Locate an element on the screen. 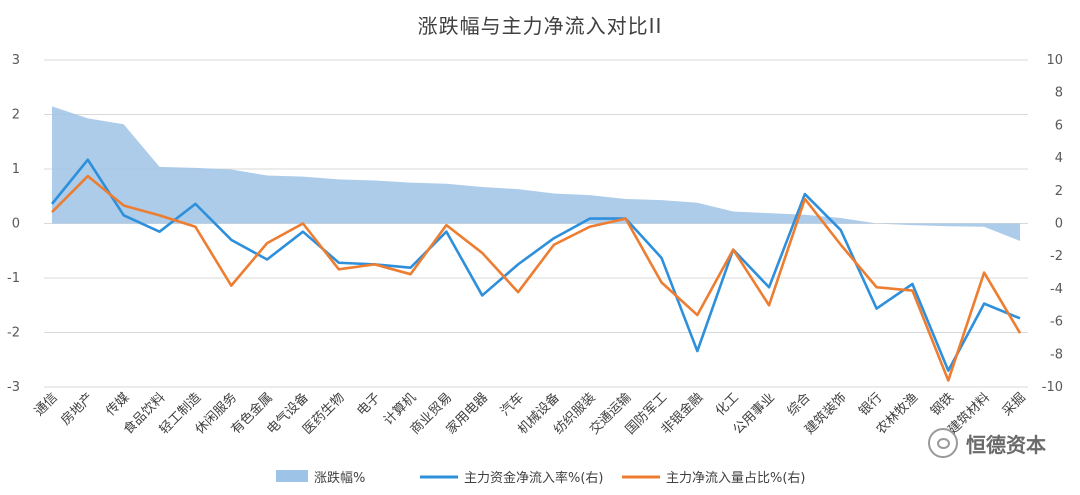  legend: 涨跌幅% 主力资金净流入率%(右) 主力净流入量占比%(右) is located at coordinates (541, 478).